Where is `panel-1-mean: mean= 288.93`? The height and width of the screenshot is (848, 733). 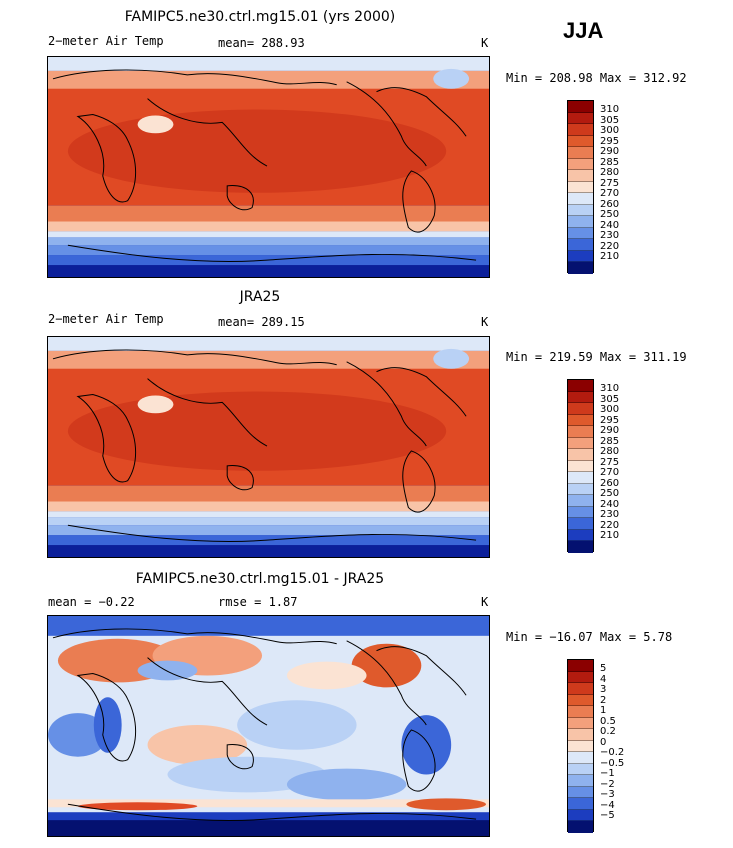
panel-1-mean: mean= 288.93 is located at coordinates (261, 43).